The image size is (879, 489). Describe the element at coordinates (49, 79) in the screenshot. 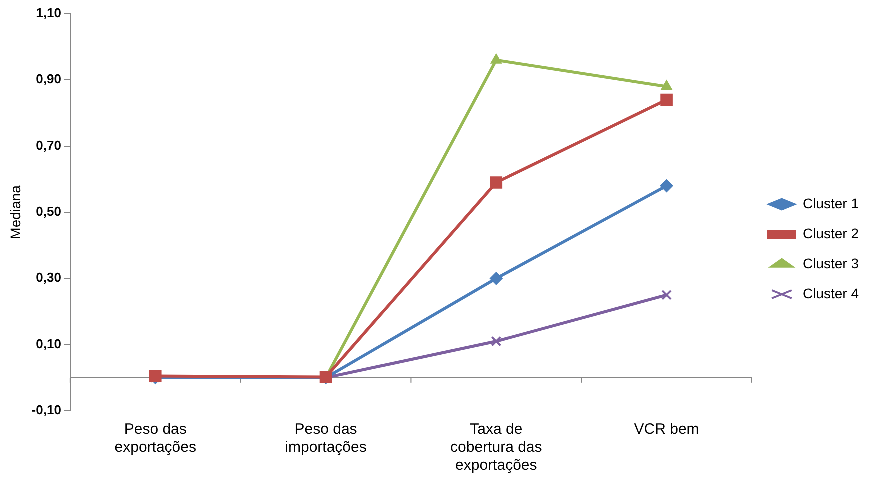

I see `y-tick-label: 0,90` at that location.